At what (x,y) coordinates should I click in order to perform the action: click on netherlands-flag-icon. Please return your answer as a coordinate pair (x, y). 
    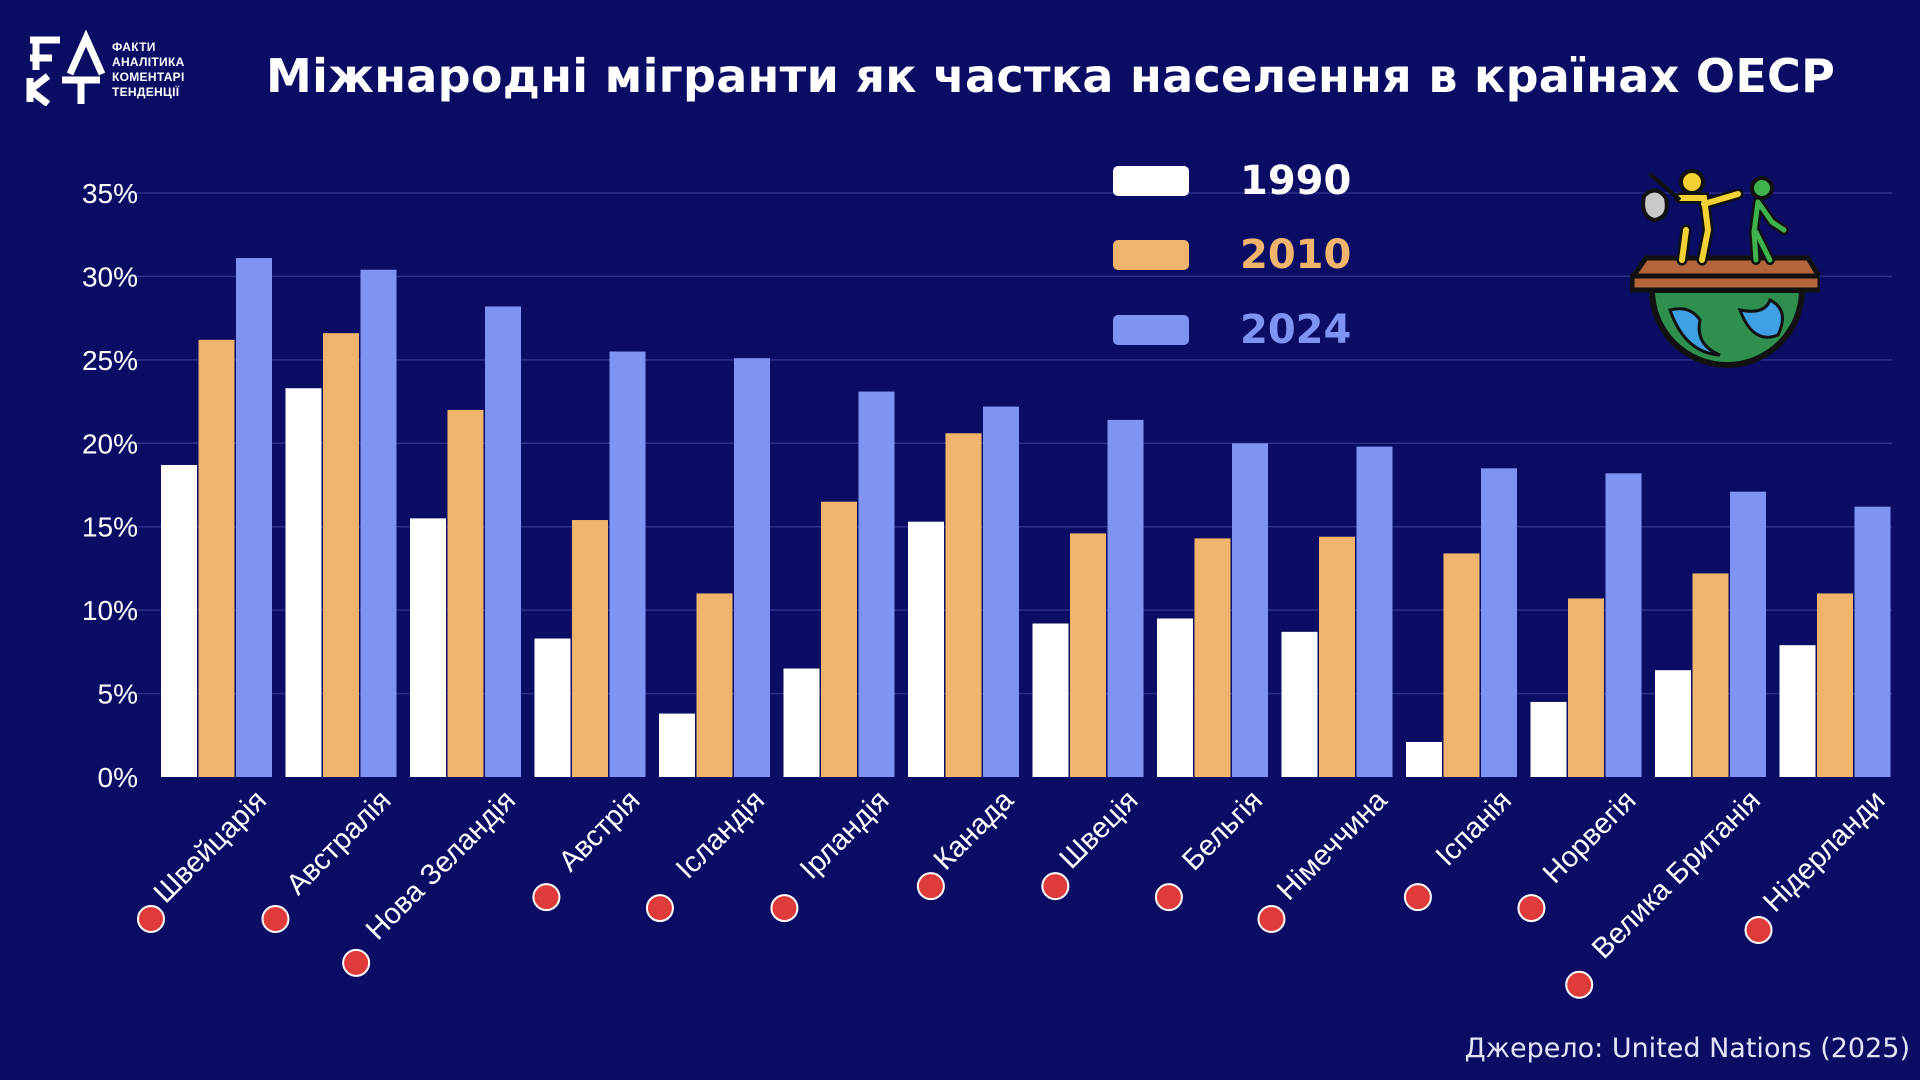
    Looking at the image, I should click on (1758, 929).